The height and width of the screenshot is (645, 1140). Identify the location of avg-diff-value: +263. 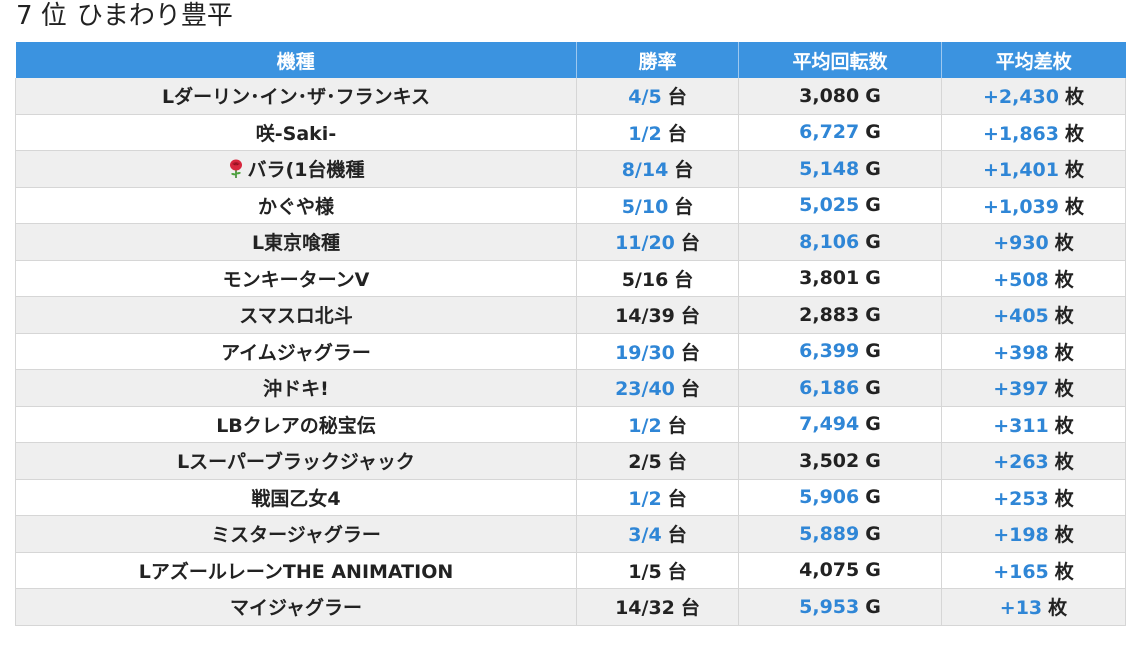
(1021, 462).